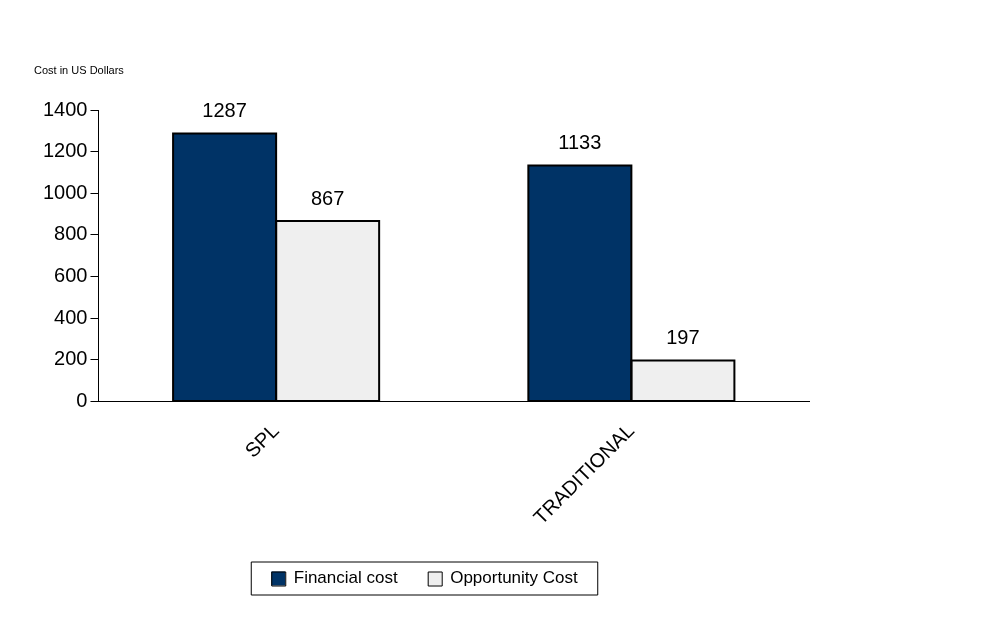 This screenshot has width=1004, height=617. What do you see at coordinates (580, 142) in the screenshot?
I see `data-label: 1133` at bounding box center [580, 142].